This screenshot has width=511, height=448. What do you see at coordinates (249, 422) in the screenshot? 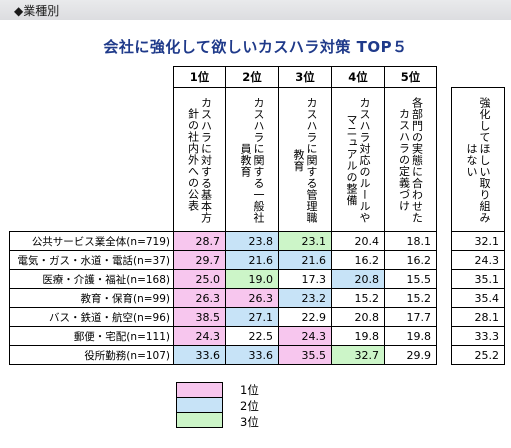
I see `legend-label-rank3: 3位` at bounding box center [249, 422].